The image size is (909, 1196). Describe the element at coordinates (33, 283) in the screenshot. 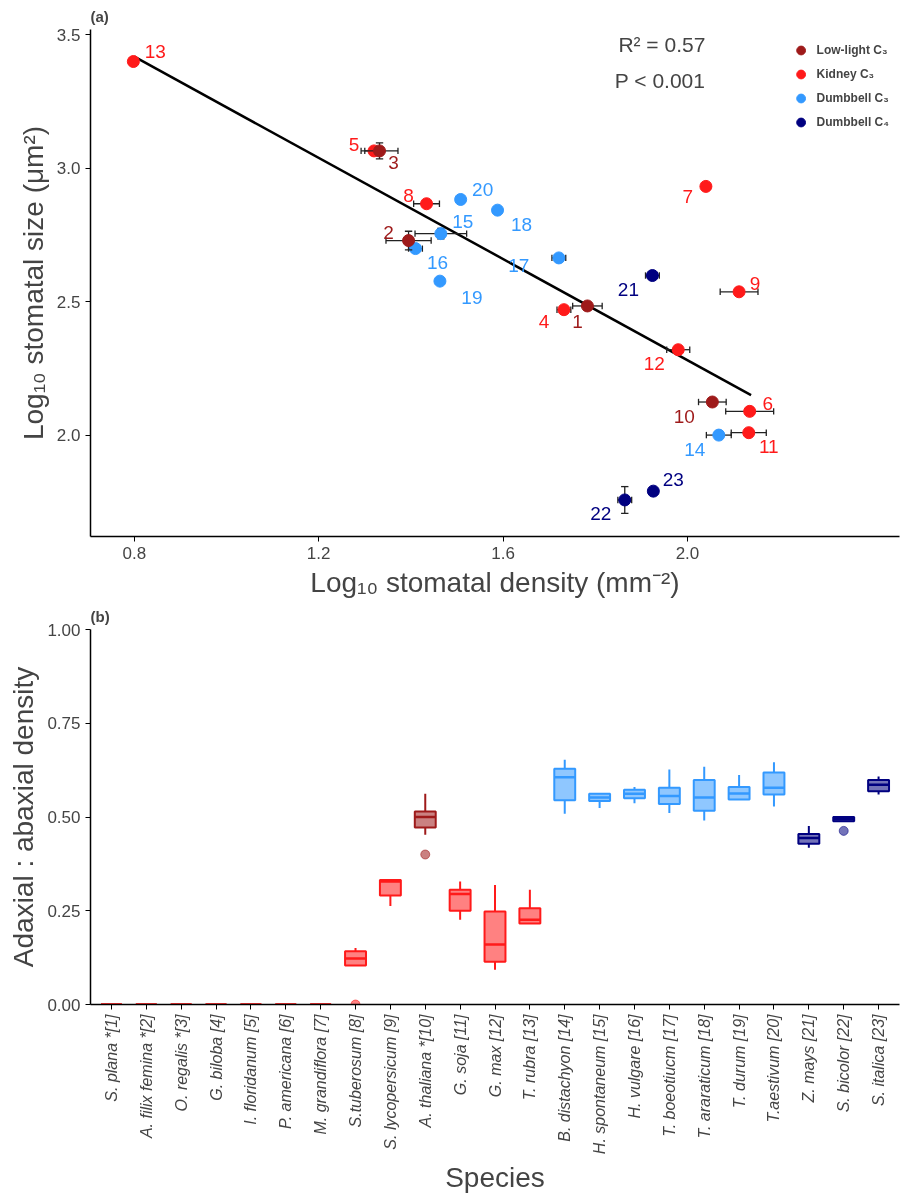

I see `y-axis-title: Log₁₀ stomatal size (μm²)` at that location.